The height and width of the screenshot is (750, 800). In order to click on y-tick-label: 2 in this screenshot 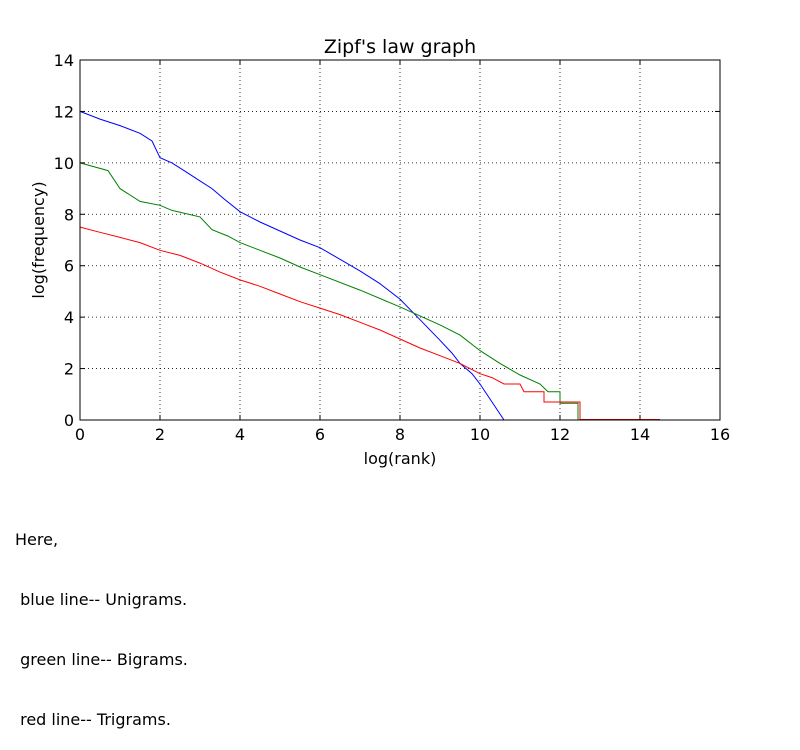, I will do `click(69, 369)`.